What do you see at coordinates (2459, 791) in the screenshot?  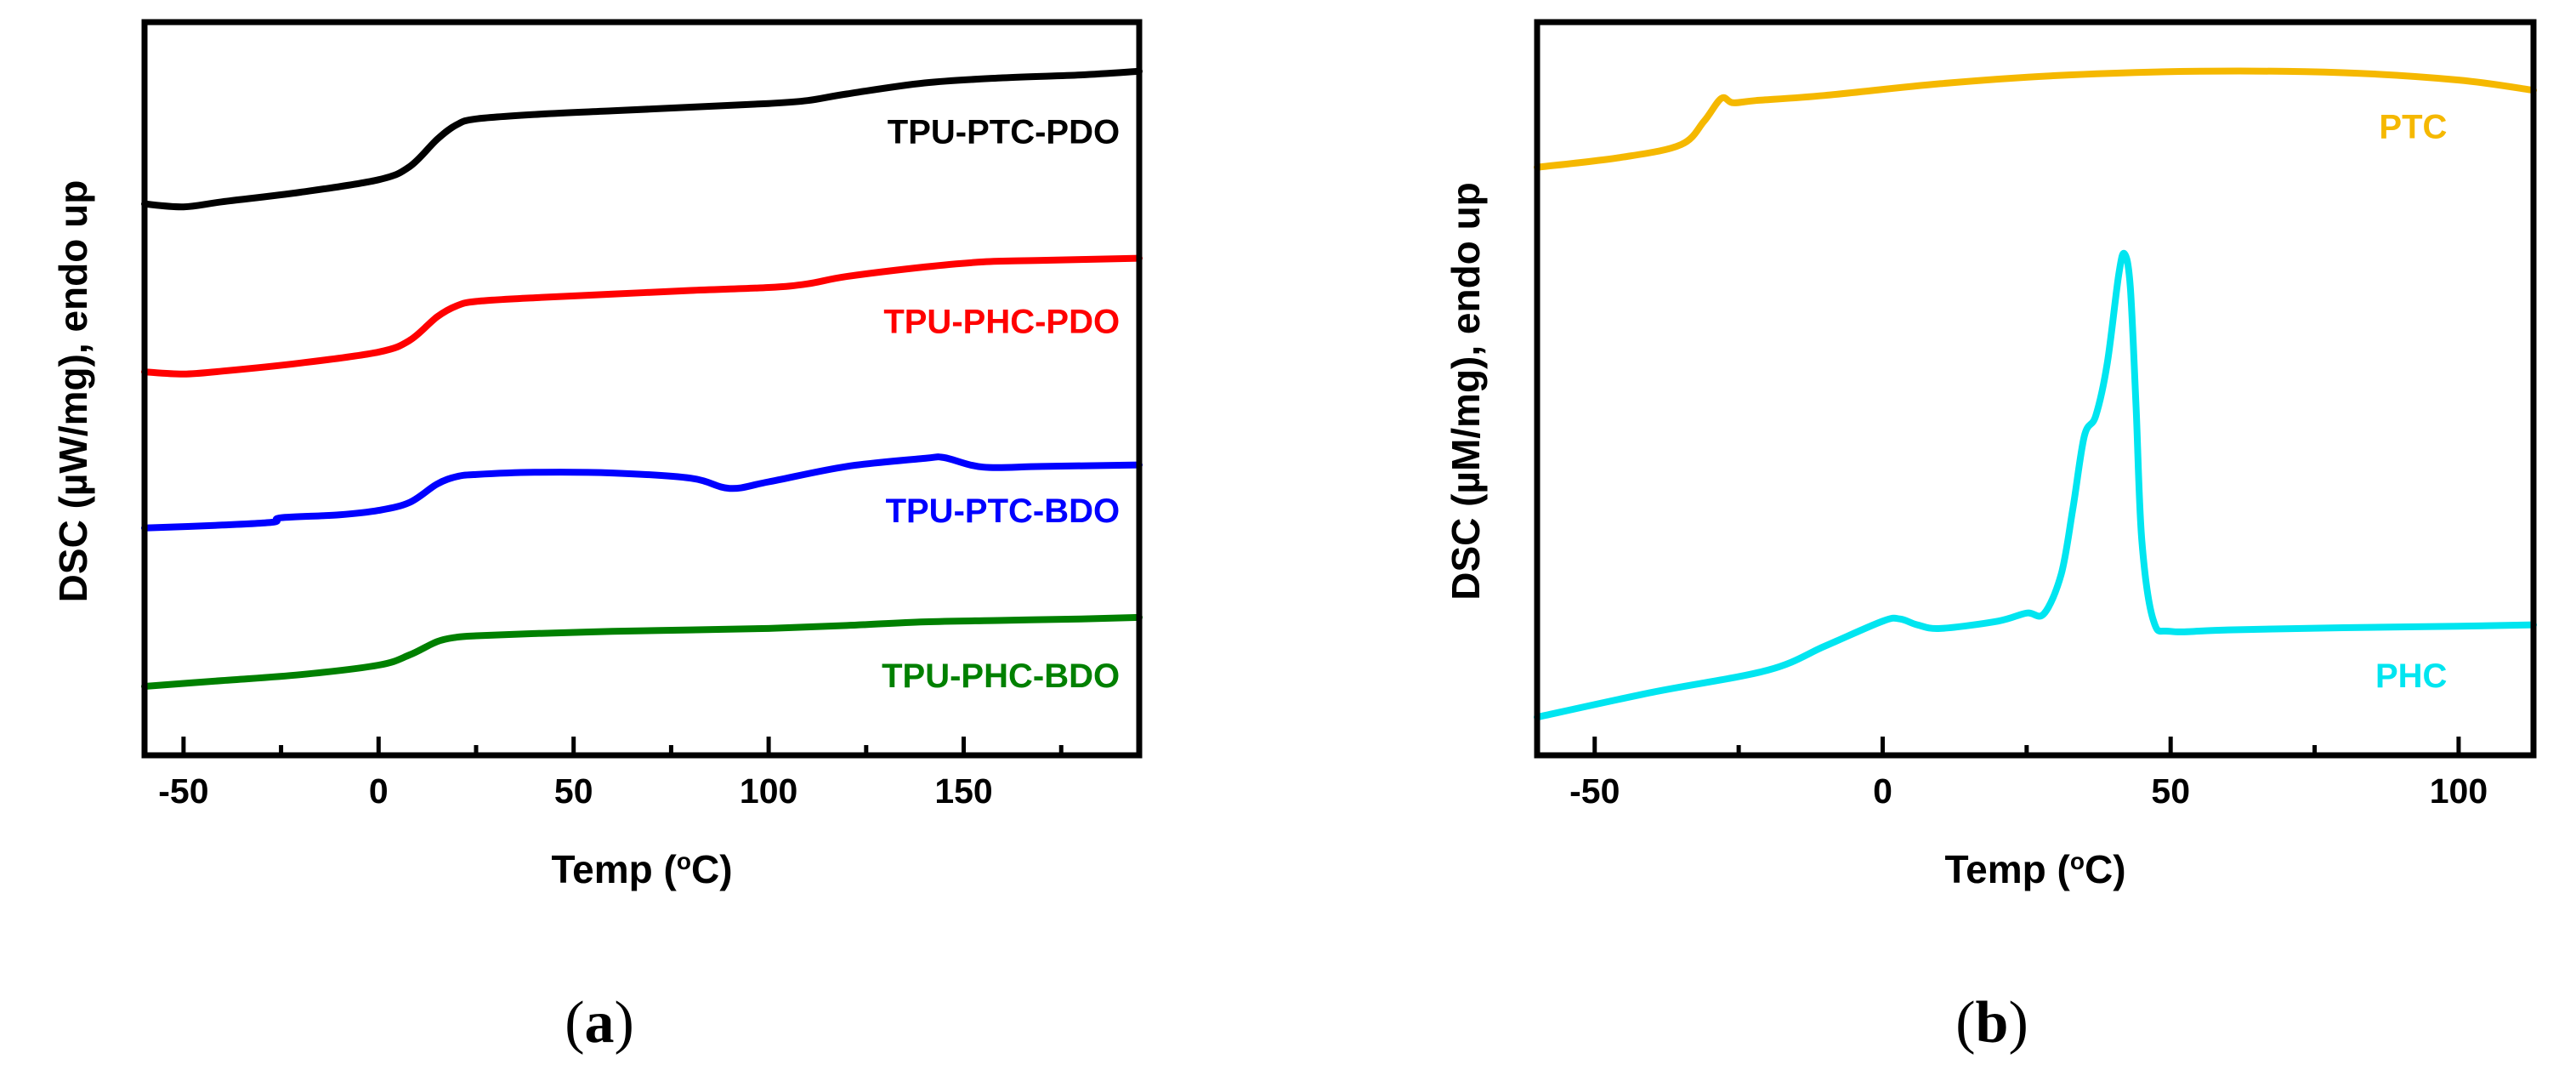 I see `panel-b-x-tick-label: 100` at bounding box center [2459, 791].